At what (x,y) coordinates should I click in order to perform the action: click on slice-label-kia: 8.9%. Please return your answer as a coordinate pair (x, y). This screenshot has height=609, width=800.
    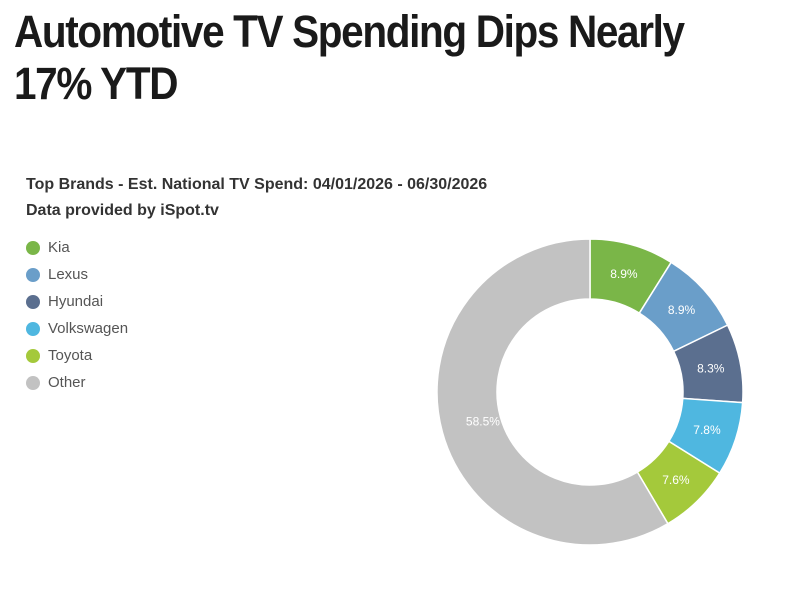
    Looking at the image, I should click on (624, 274).